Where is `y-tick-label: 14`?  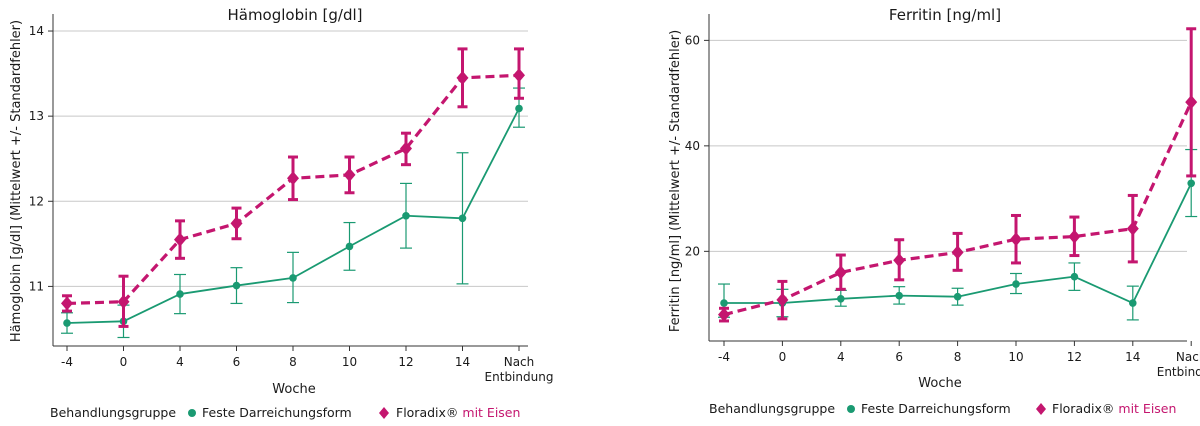 y-tick-label: 14 is located at coordinates (36, 31).